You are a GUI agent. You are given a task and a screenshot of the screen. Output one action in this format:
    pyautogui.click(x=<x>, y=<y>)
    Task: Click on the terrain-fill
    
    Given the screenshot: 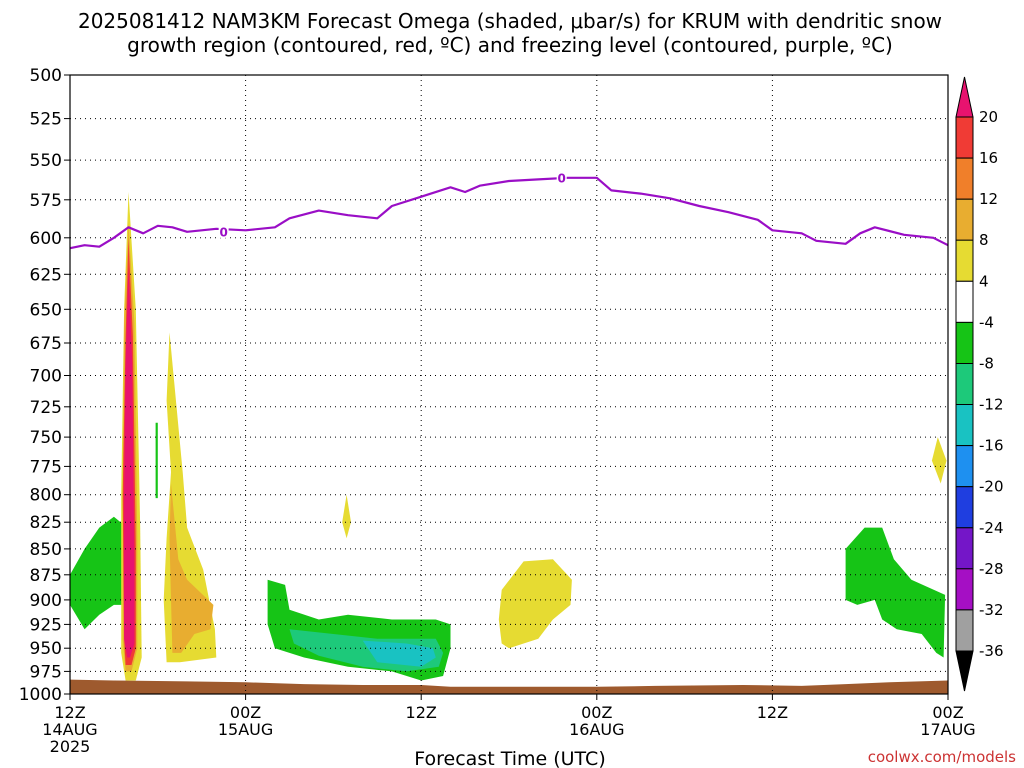 What is the action you would take?
    pyautogui.click(x=509, y=686)
    